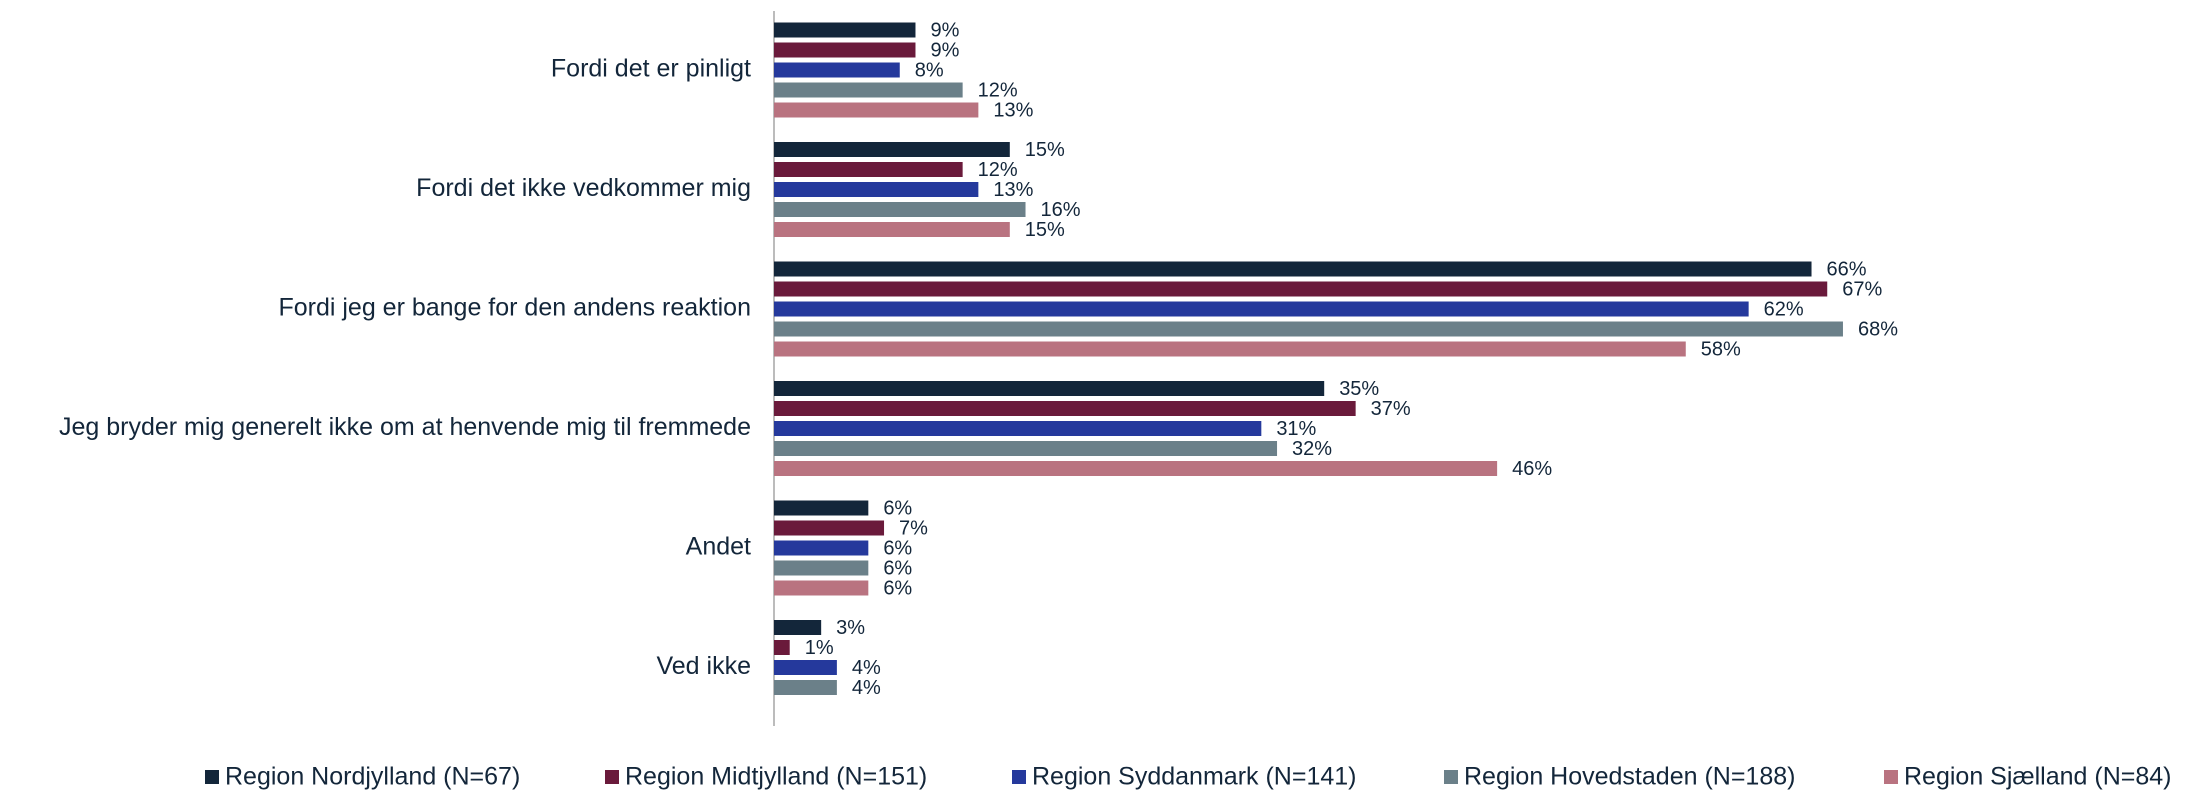 The image size is (2192, 792). I want to click on value-label: 58%, so click(1721, 349).